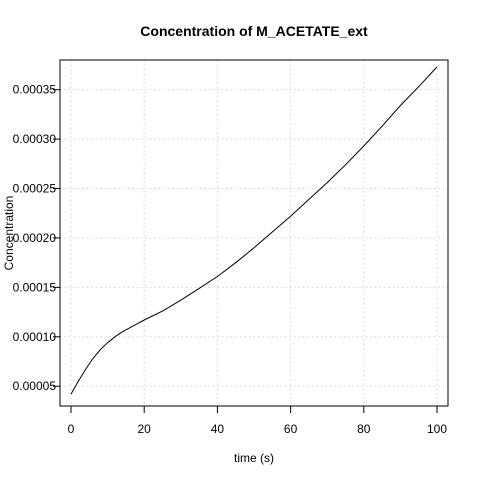 The width and height of the screenshot is (480, 480). Describe the element at coordinates (71, 429) in the screenshot. I see `x-tick-label: 0` at that location.